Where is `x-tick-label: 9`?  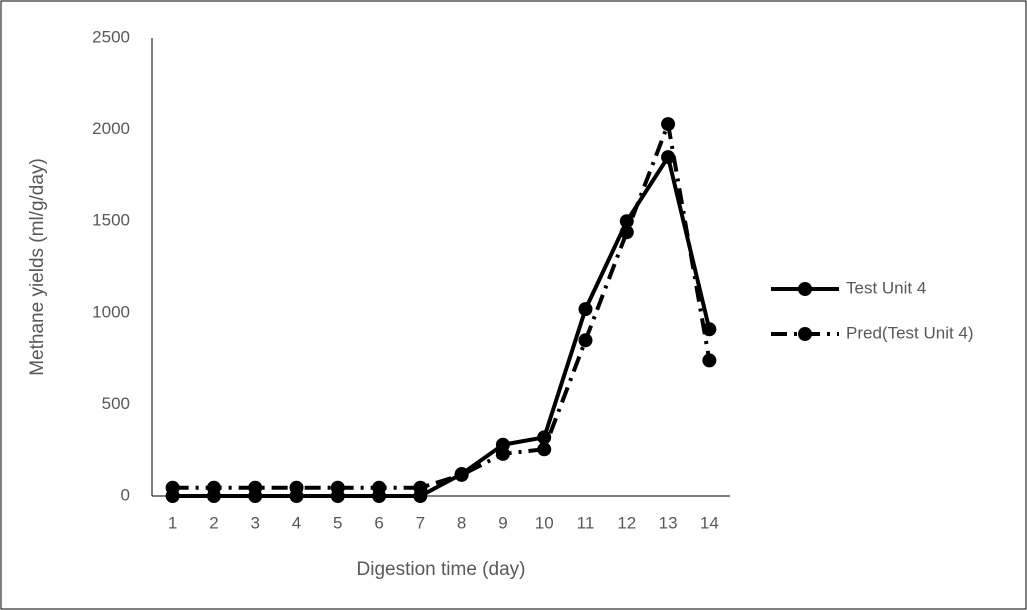 x-tick-label: 9 is located at coordinates (502, 522).